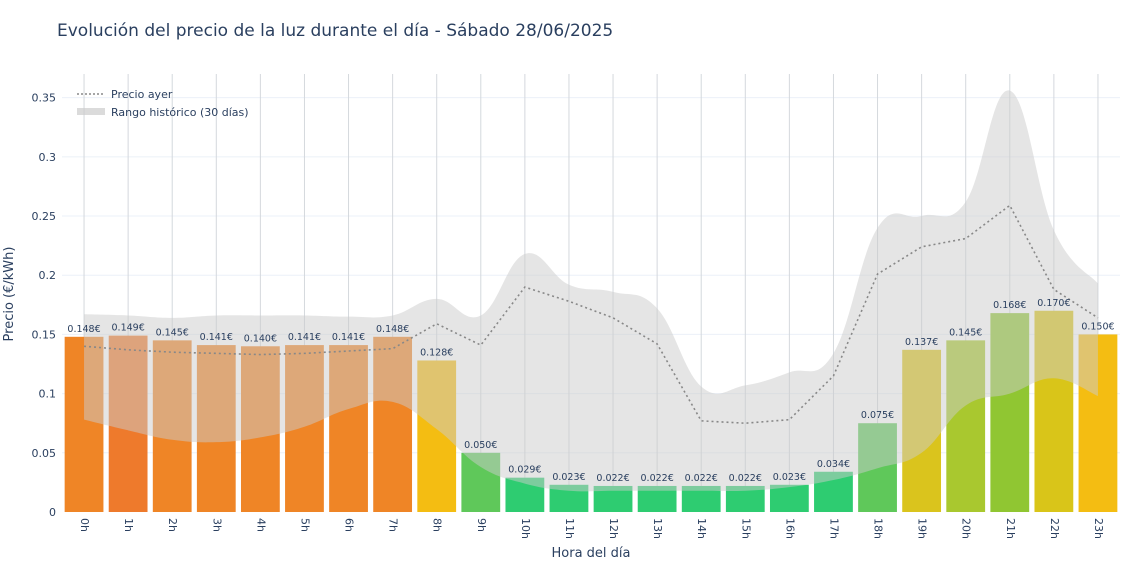 The image size is (1140, 570). Describe the element at coordinates (260, 338) in the screenshot. I see `bar-label-4h: 0.140€` at that location.